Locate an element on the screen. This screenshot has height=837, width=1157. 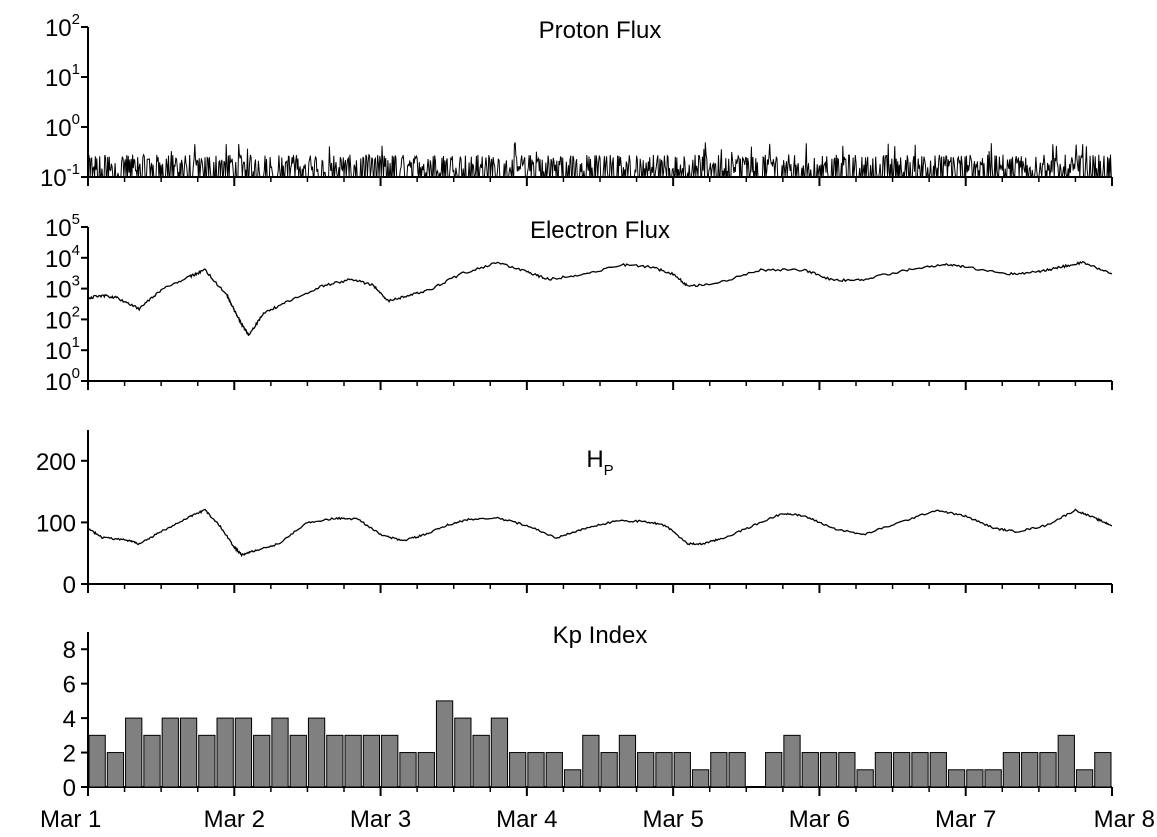
x-tick-label: Mar 2 is located at coordinates (234, 819).